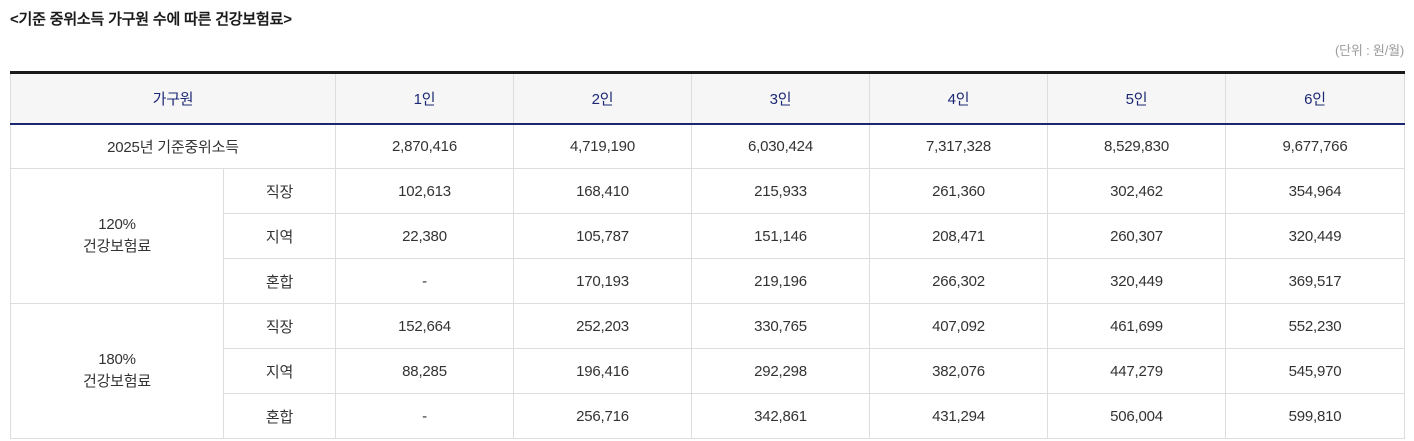 Image resolution: width=1414 pixels, height=441 pixels. I want to click on value-cell: 256,716, so click(602, 416).